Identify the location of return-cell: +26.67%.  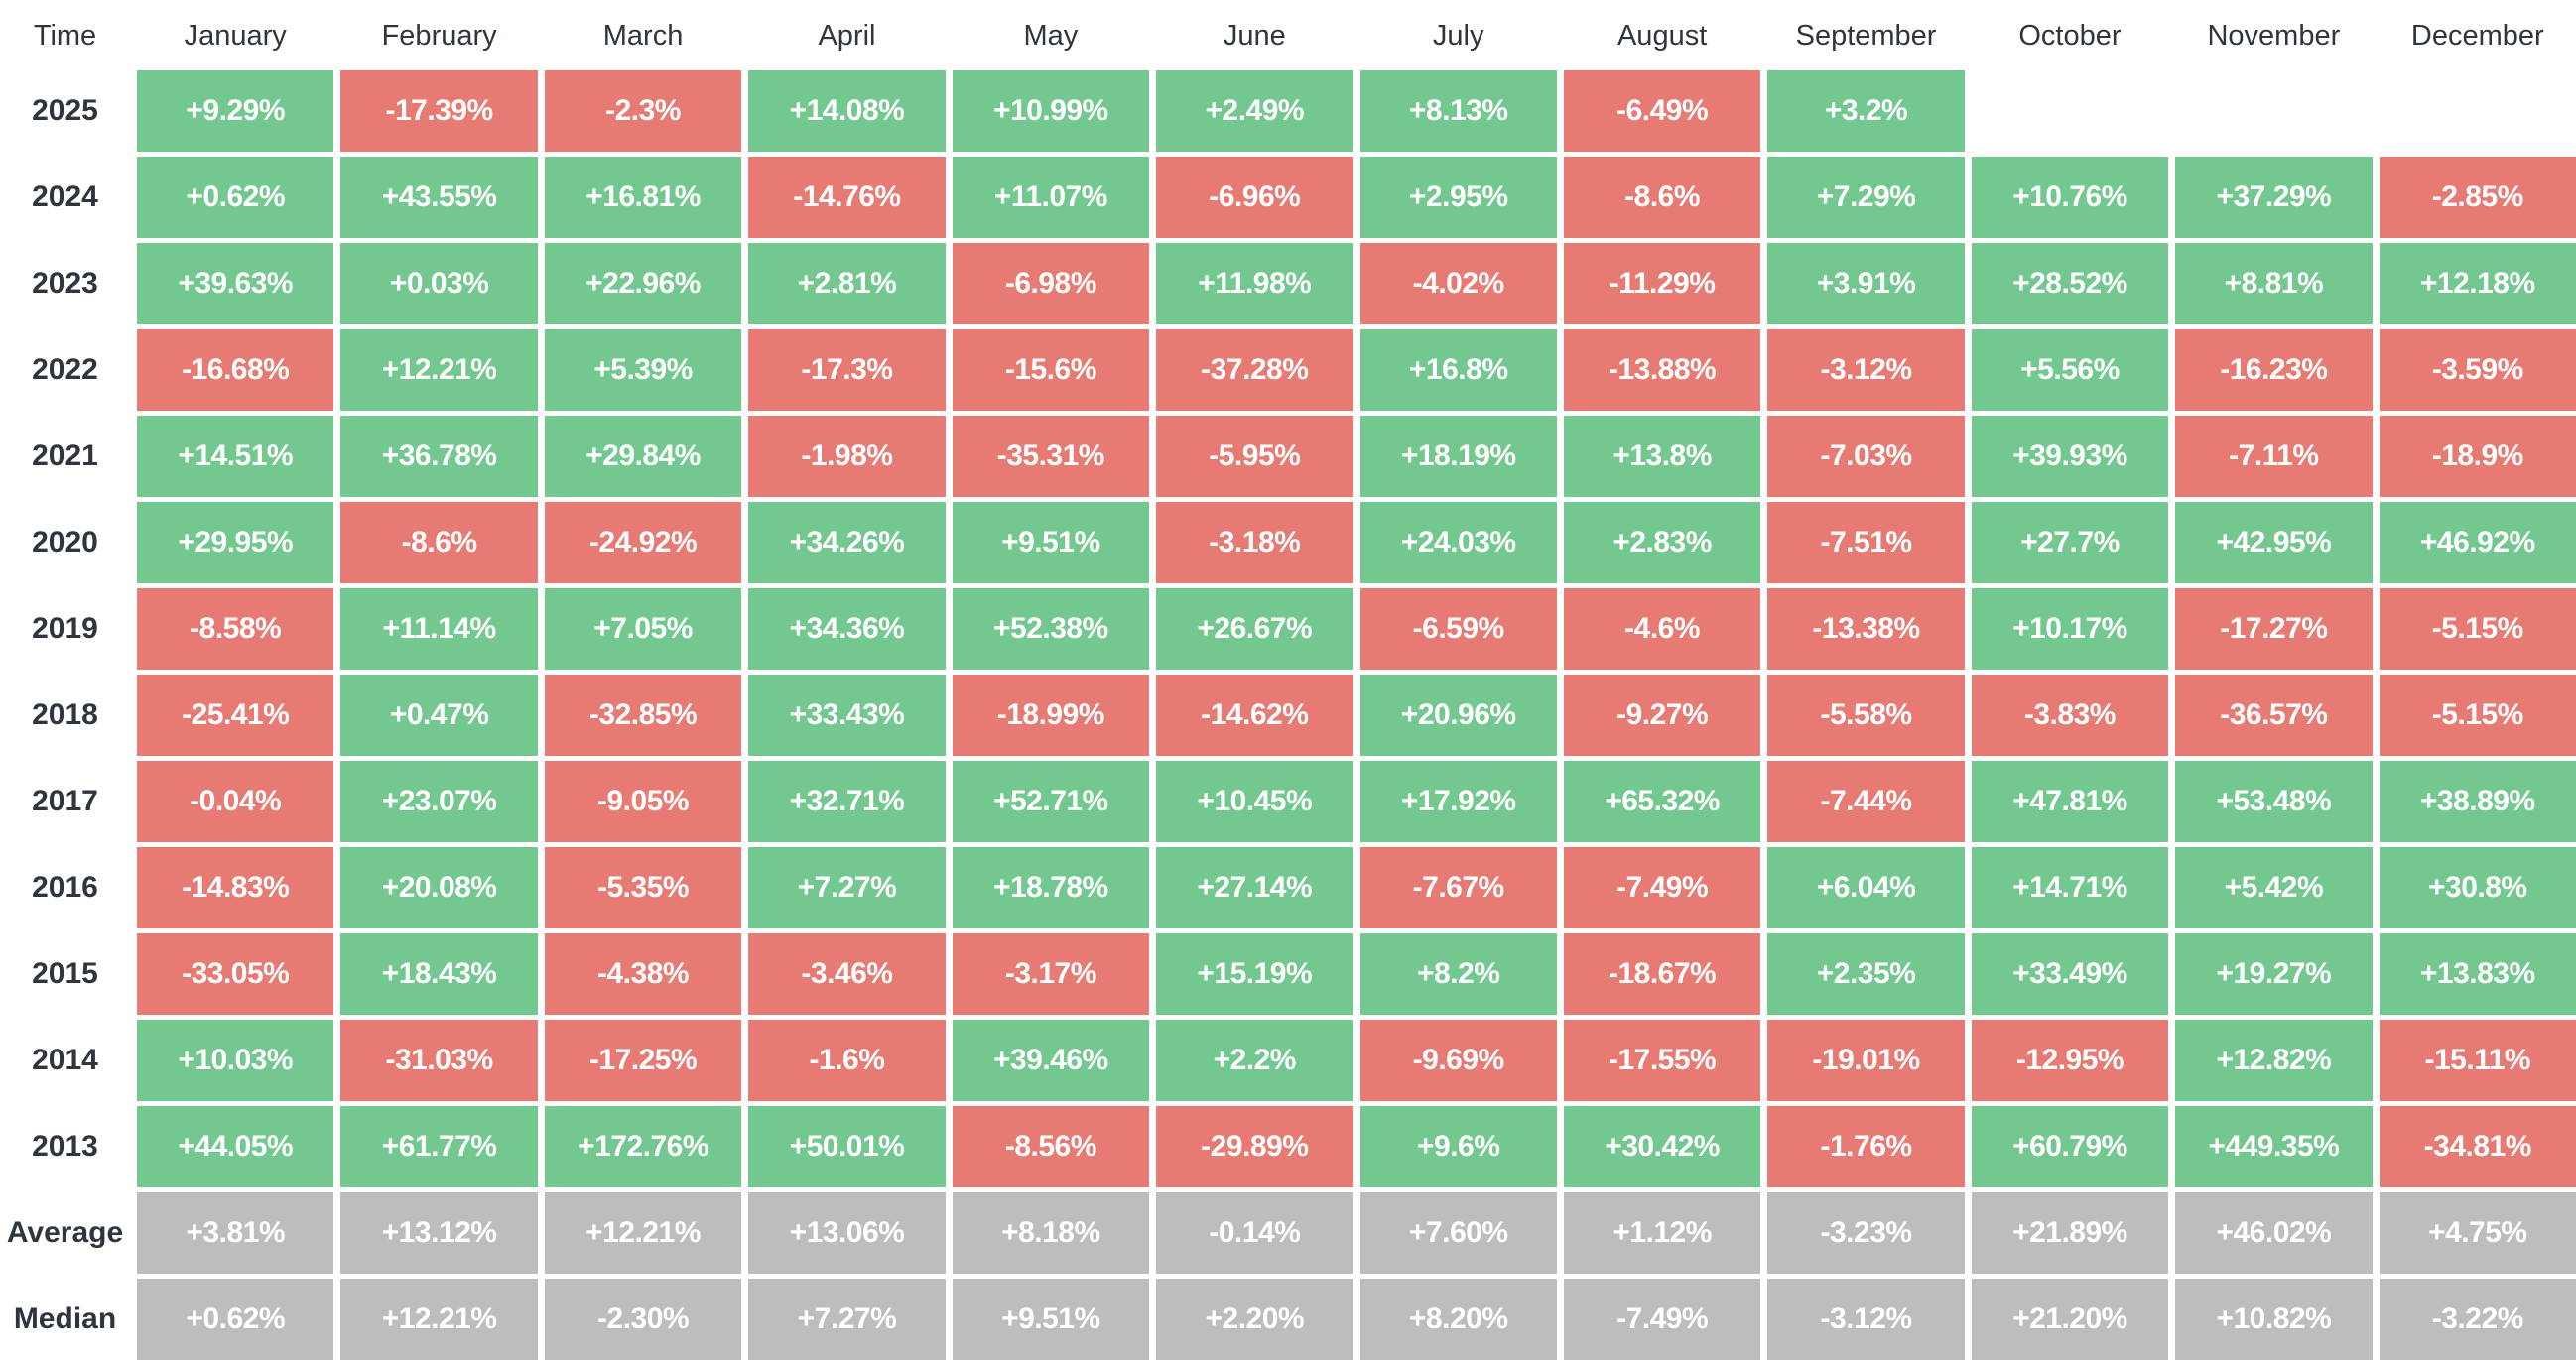
(1254, 629).